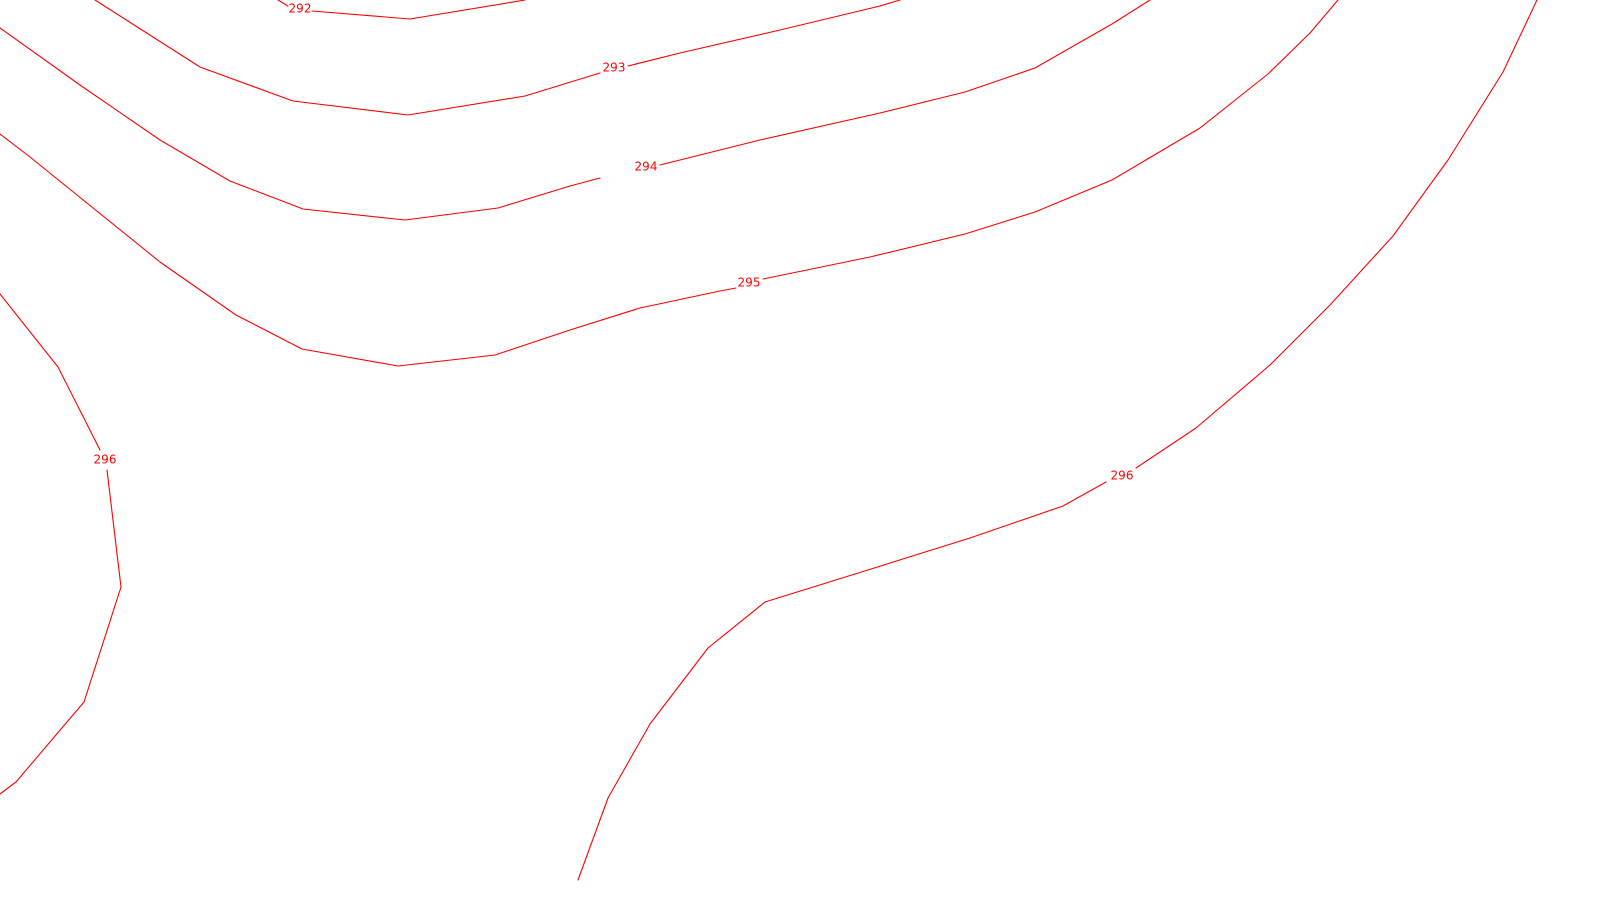 This screenshot has width=1600, height=900. Describe the element at coordinates (418, 10) in the screenshot. I see `contour-line-292-top` at that location.